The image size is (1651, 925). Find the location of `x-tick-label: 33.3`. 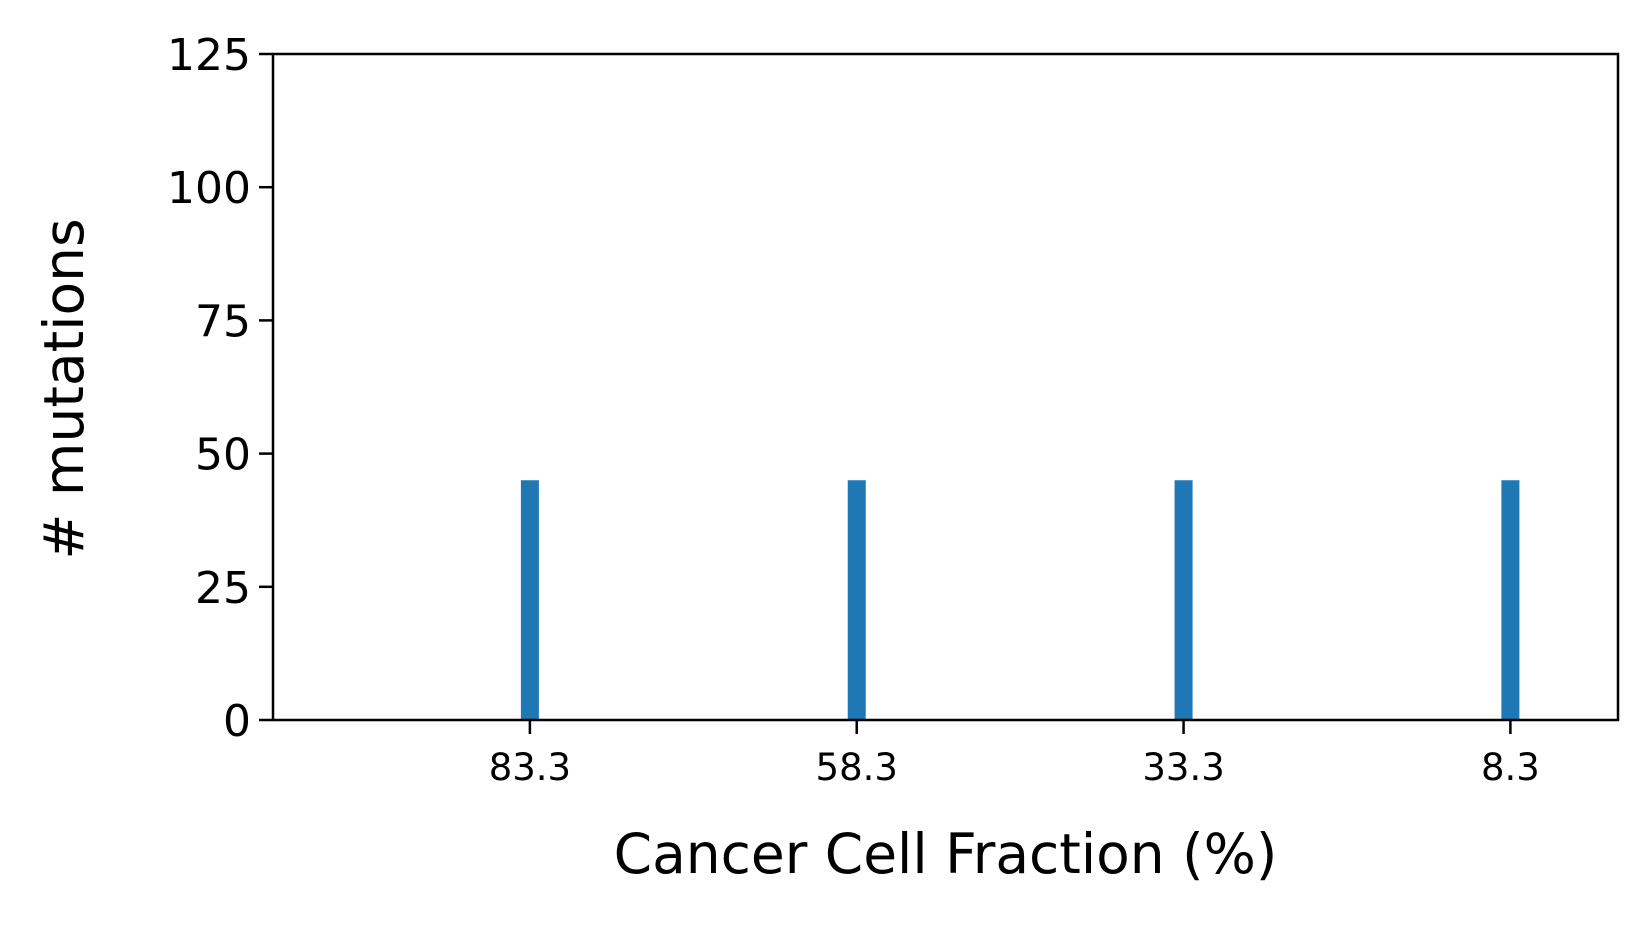

x-tick-label: 33.3 is located at coordinates (1183, 767).